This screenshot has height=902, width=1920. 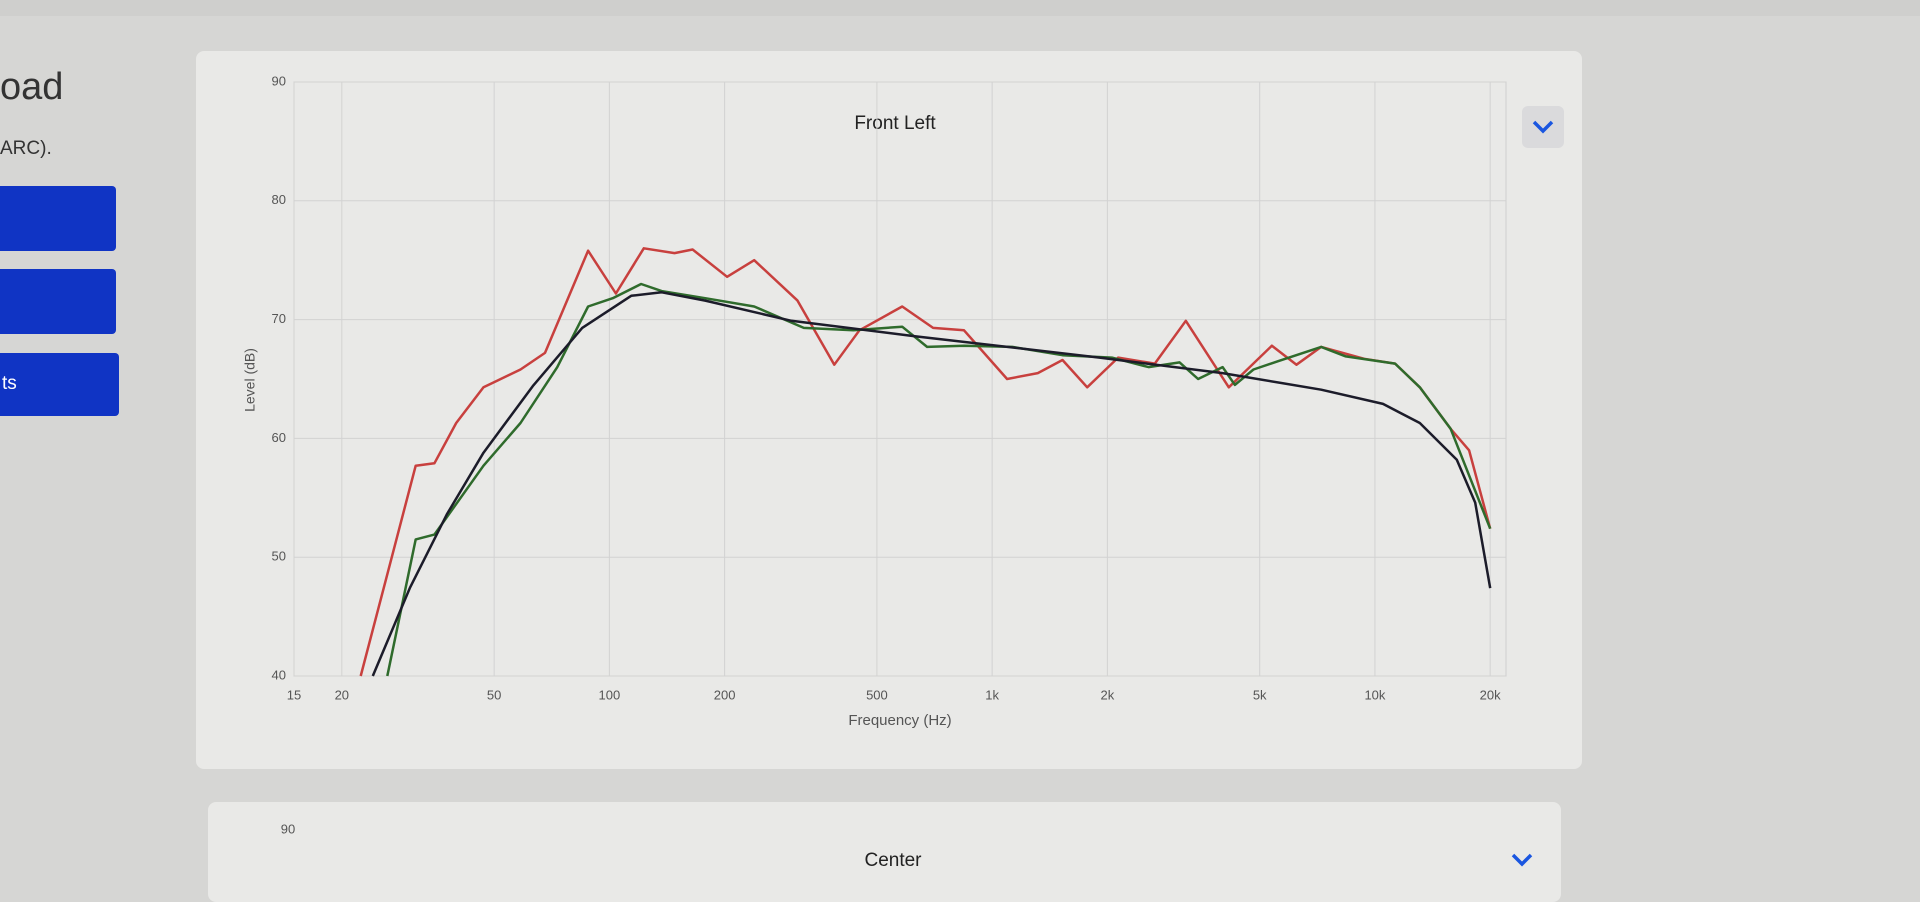 What do you see at coordinates (1374, 694) in the screenshot?
I see `x-tick-label: 10k` at bounding box center [1374, 694].